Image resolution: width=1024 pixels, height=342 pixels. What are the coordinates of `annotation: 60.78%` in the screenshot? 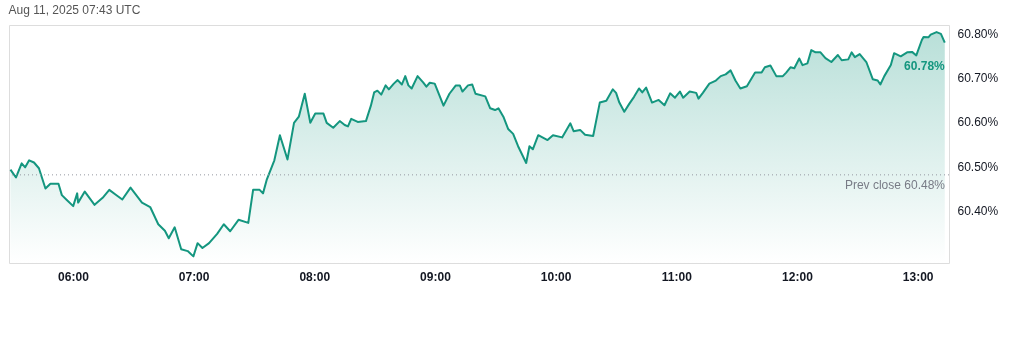 It's located at (925, 65).